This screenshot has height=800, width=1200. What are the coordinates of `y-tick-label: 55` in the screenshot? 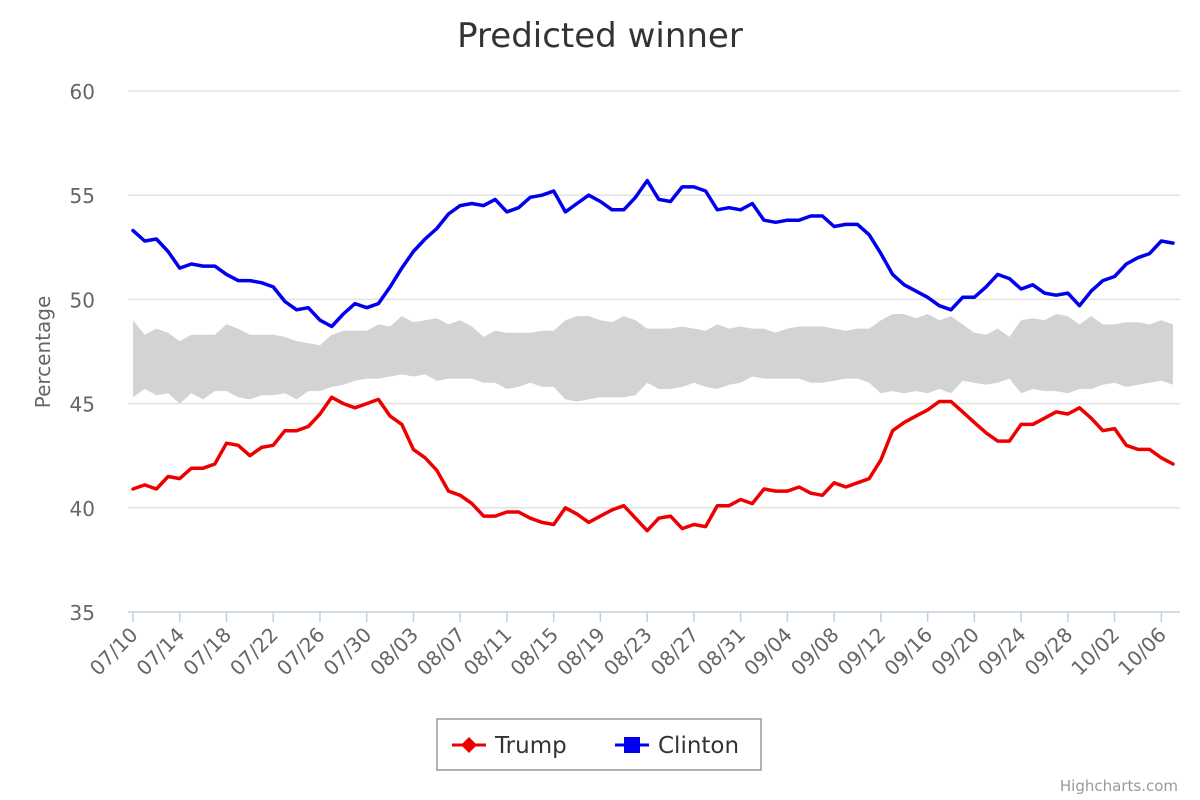 It's located at (82, 196).